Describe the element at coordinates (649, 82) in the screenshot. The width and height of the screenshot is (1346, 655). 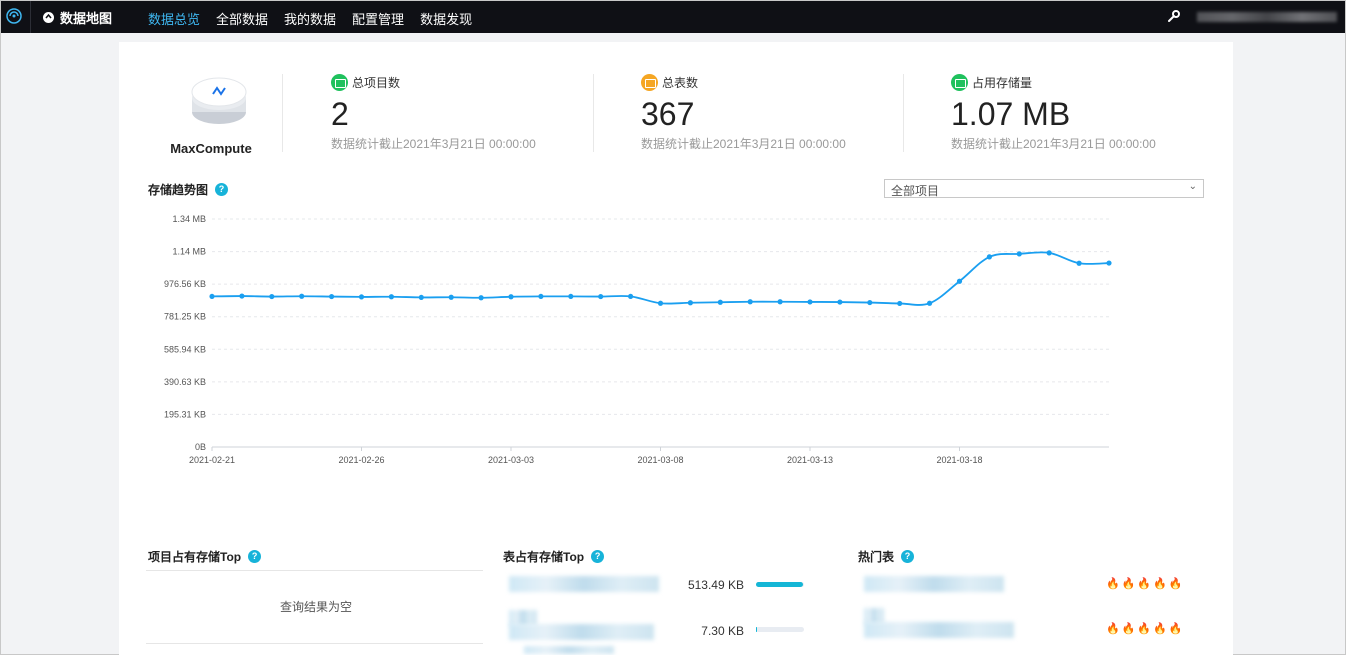
I see `table-icon` at that location.